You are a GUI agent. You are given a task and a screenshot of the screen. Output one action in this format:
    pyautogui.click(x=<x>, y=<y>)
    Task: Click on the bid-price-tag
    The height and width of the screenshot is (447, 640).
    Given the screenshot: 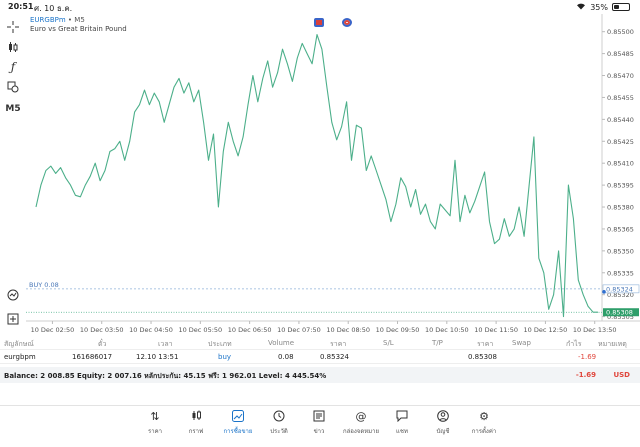 What is the action you would take?
    pyautogui.click(x=621, y=312)
    